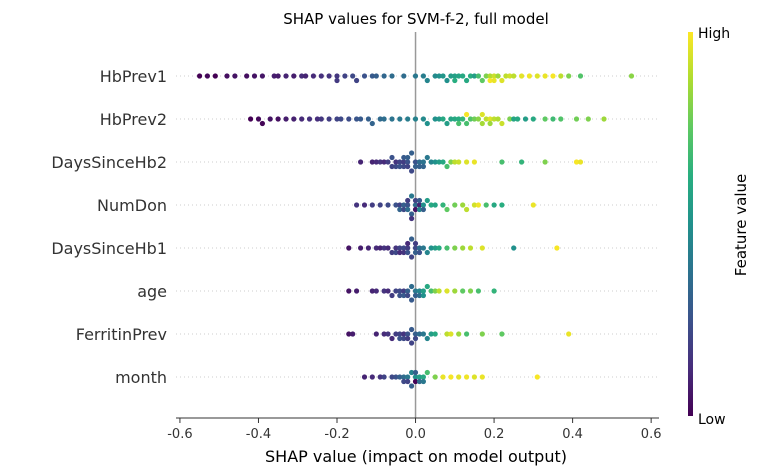 The width and height of the screenshot is (760, 476). I want to click on feature-label: NumDon, so click(132, 205).